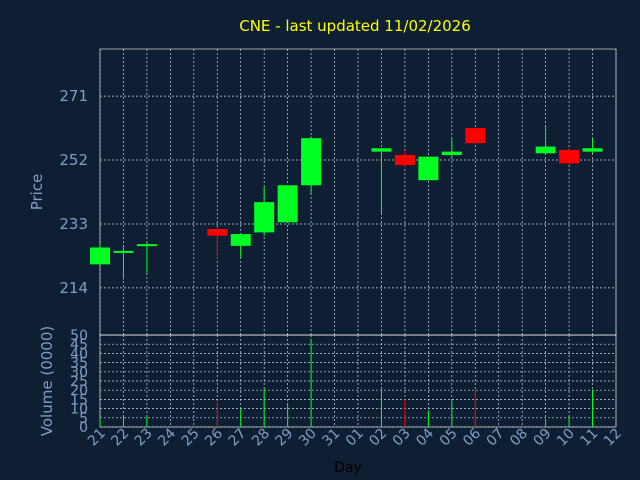 The image size is (640, 480). What do you see at coordinates (73, 160) in the screenshot?
I see `price-y-tick-label: 252` at bounding box center [73, 160].